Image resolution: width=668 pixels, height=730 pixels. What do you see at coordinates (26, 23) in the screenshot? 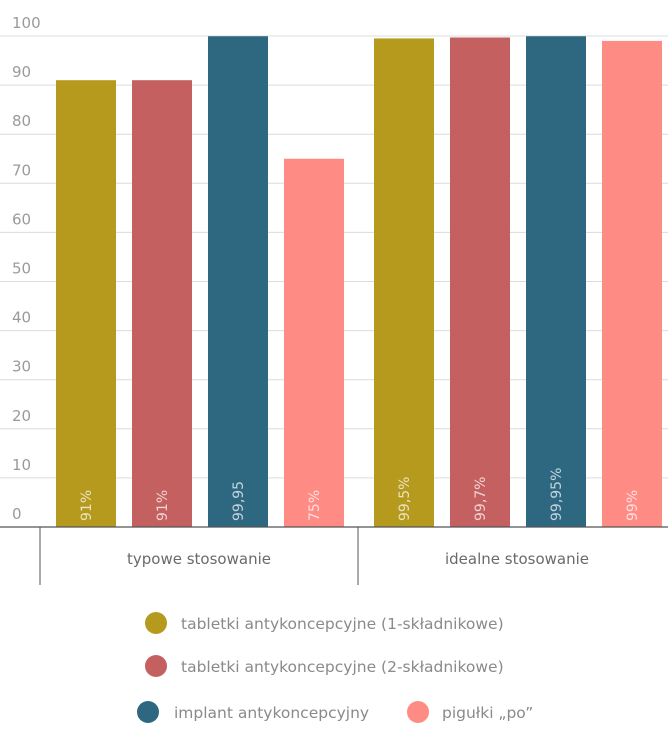
I see `y-tick-label: 100` at bounding box center [26, 23].